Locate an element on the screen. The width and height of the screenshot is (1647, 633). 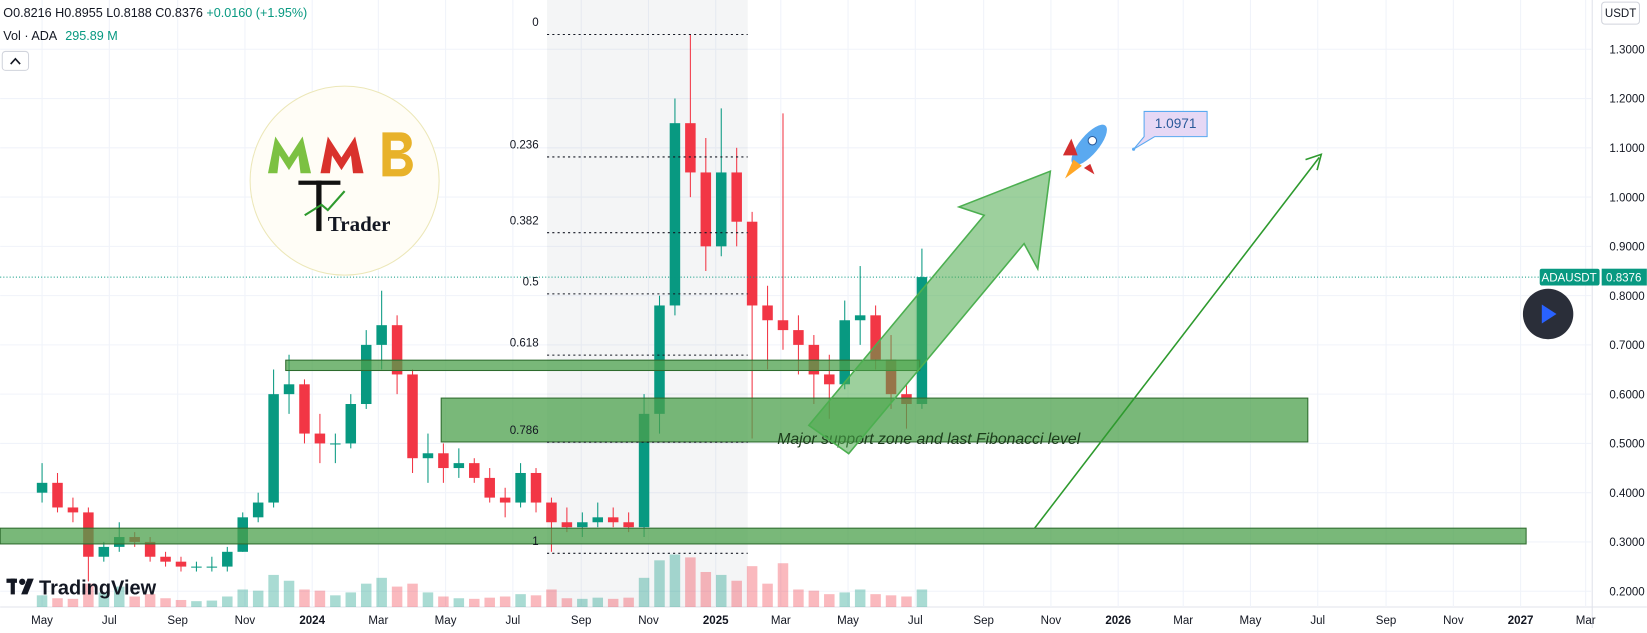
collapse-icon is located at coordinates (15, 61).